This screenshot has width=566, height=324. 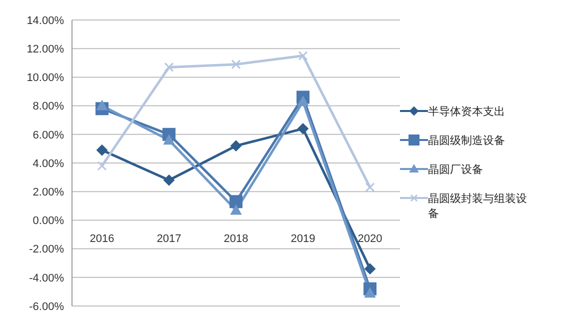 What do you see at coordinates (467, 111) in the screenshot?
I see `legend-label: 半导体资本支出` at bounding box center [467, 111].